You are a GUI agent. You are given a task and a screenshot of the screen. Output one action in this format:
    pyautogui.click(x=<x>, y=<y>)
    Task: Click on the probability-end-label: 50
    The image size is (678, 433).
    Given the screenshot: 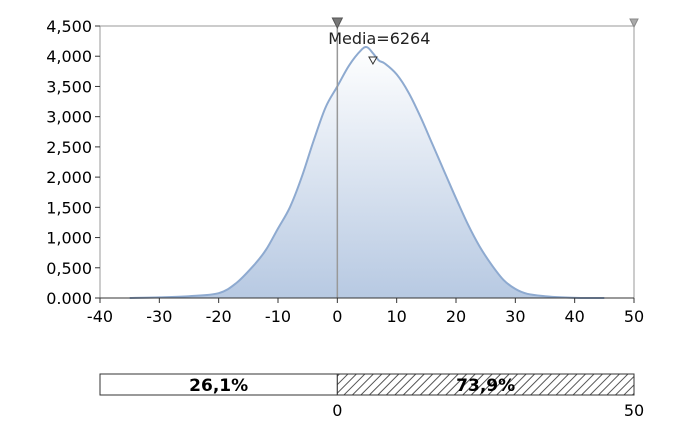 What is the action you would take?
    pyautogui.click(x=634, y=410)
    